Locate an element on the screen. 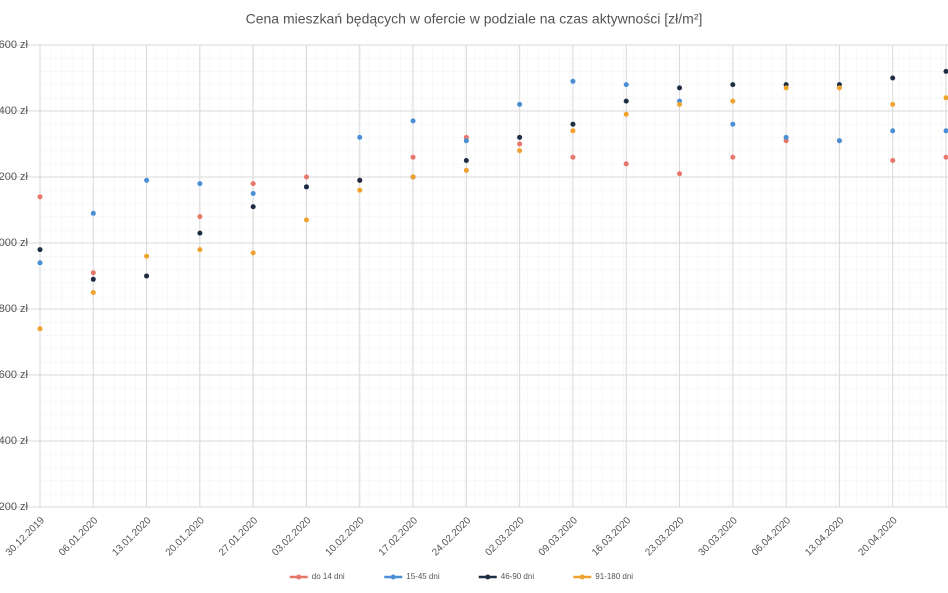 The height and width of the screenshot is (593, 948). x-tick-label: 13.04.2020 is located at coordinates (824, 536).